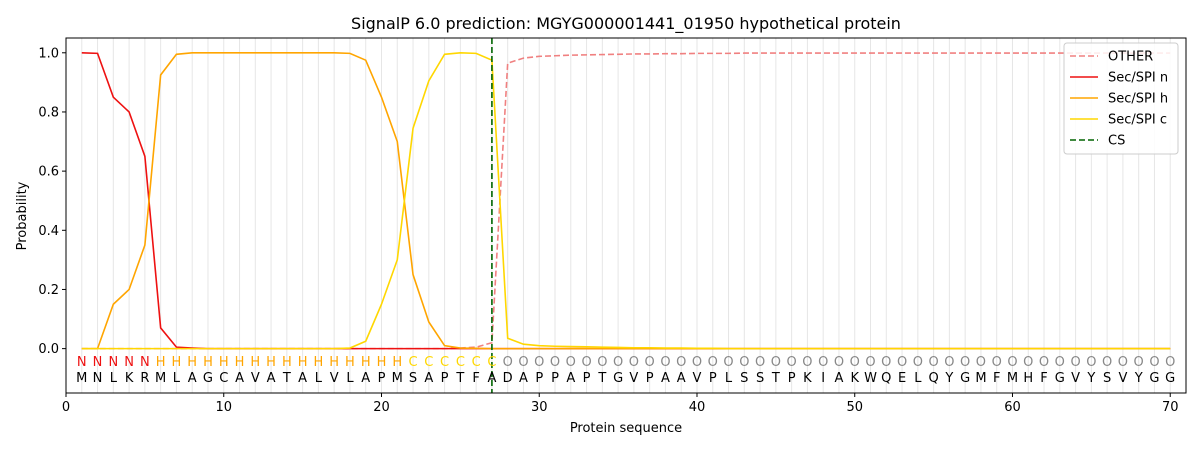  Describe the element at coordinates (48, 290) in the screenshot. I see `y-tick-label: 0.2` at that location.